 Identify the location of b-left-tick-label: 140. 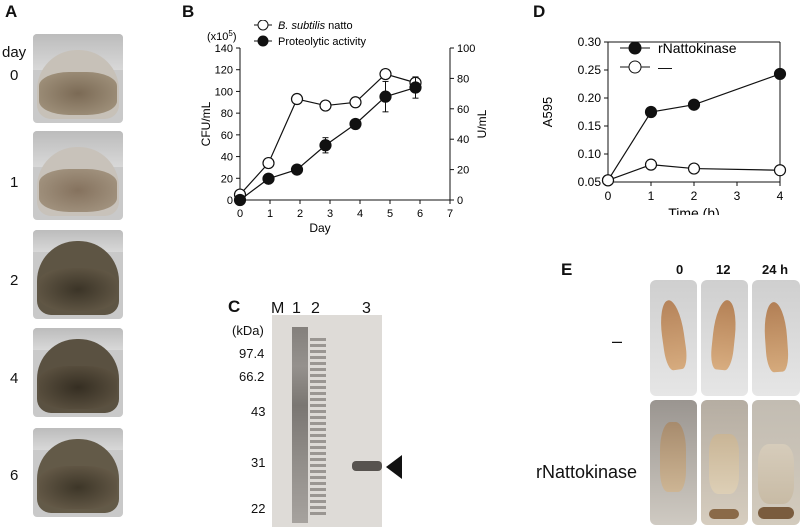
(224, 49).